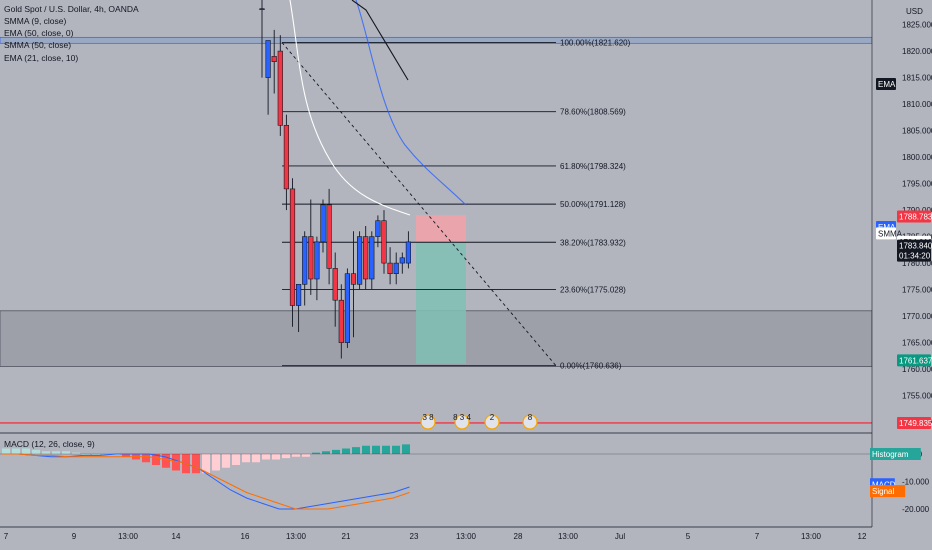 The height and width of the screenshot is (550, 932). I want to click on indicator-ema-21: EMA (21, close, 10), so click(41, 58).